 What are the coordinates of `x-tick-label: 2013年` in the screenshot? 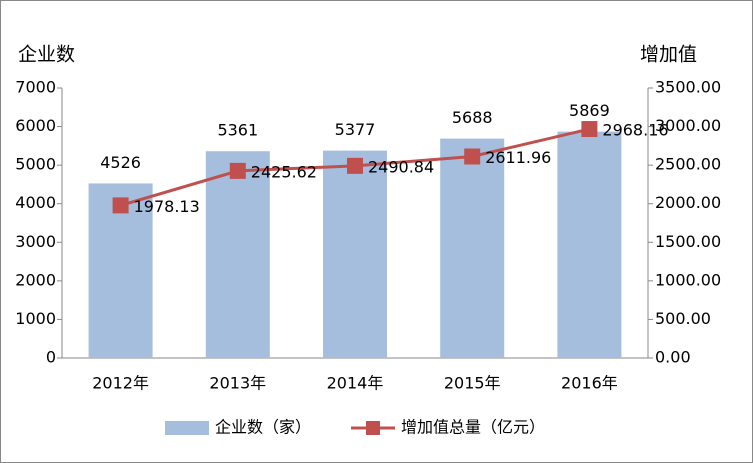 It's located at (237, 383).